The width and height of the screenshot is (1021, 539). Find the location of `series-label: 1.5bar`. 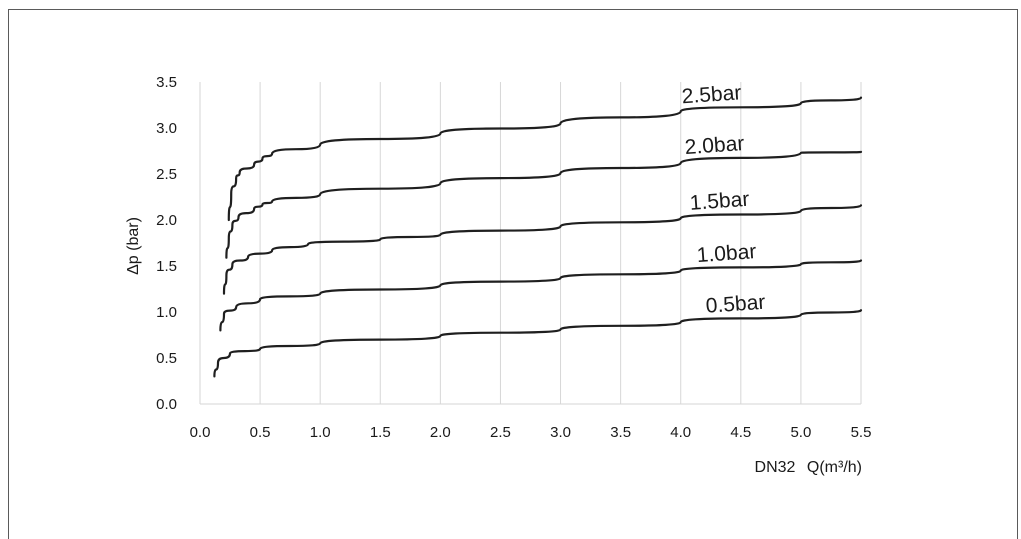

series-label: 1.5bar is located at coordinates (719, 201).